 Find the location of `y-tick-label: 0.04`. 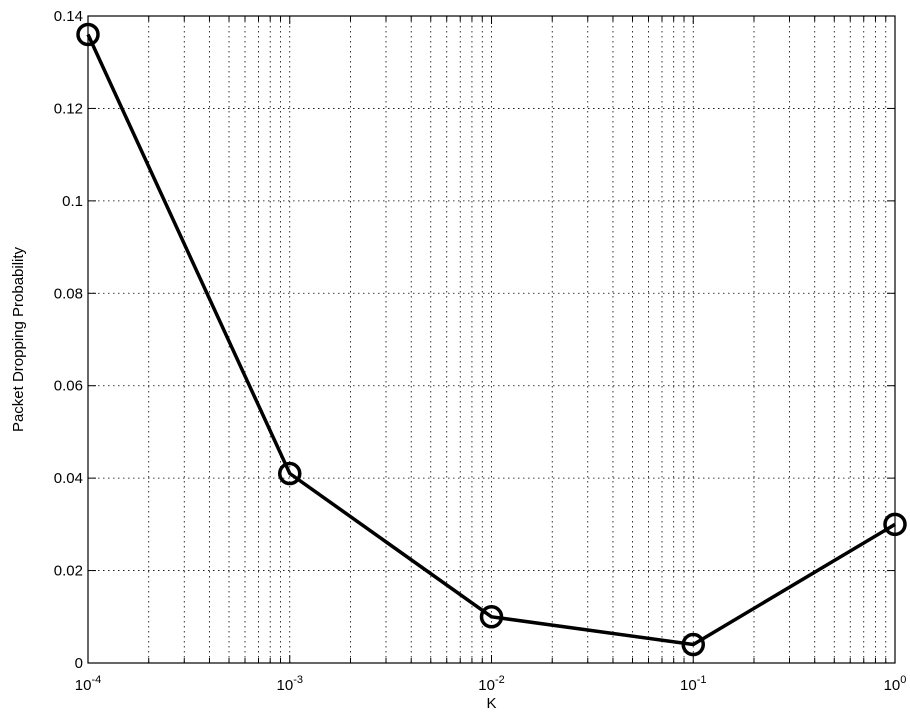

y-tick-label: 0.04 is located at coordinates (68, 478).